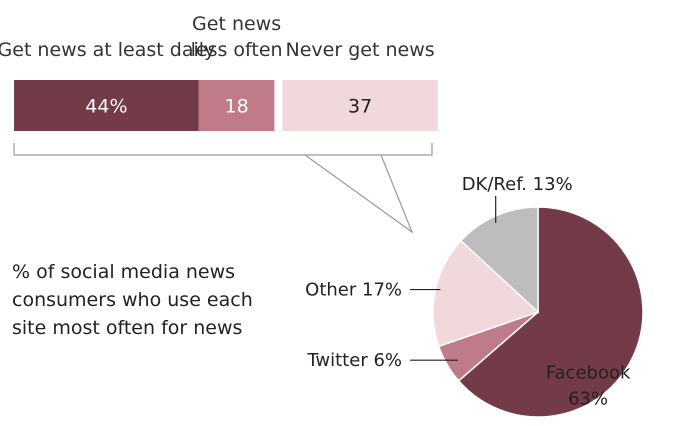 This screenshot has height=426, width=681. I want to click on bar-category-header: Get news at least daily, so click(107, 50).